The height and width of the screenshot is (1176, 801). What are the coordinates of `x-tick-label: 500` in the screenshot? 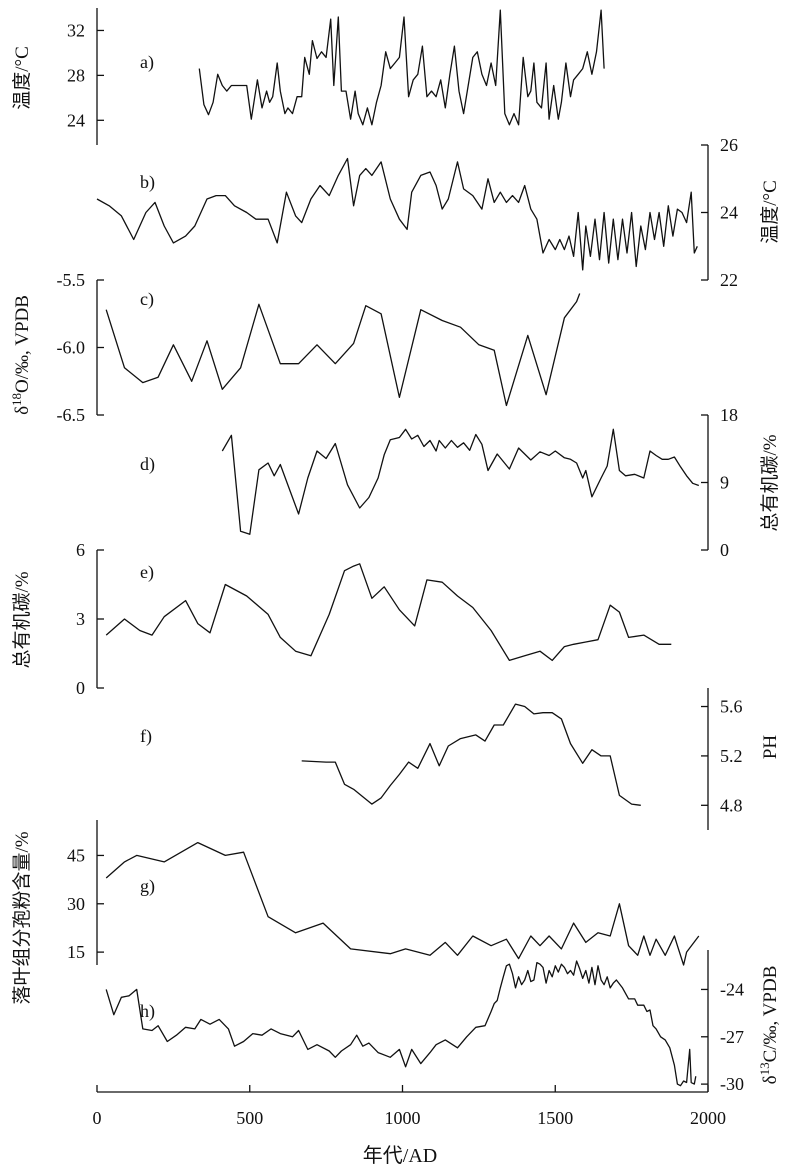 It's located at (249, 1118).